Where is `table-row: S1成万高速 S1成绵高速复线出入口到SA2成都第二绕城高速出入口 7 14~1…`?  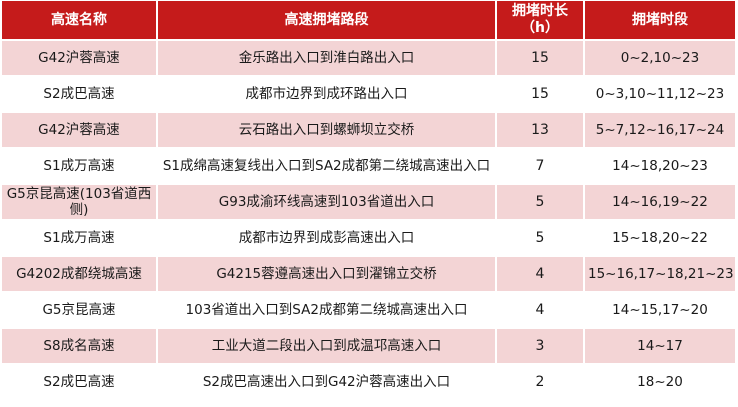
table-row: S1成万高速 S1成绵高速复线出入口到SA2成都第二绕城高速出入口 7 14~1… is located at coordinates (368, 165).